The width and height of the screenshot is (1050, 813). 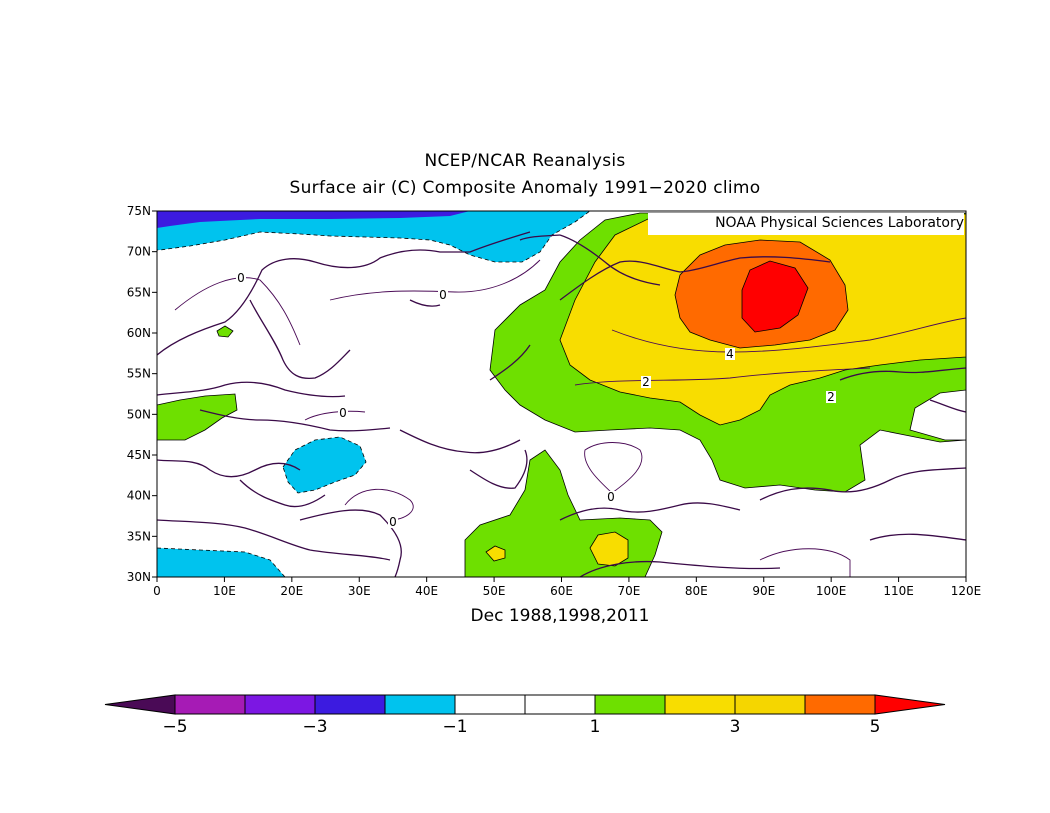 What do you see at coordinates (139, 455) in the screenshot?
I see `lat-tick-label: 45N` at bounding box center [139, 455].